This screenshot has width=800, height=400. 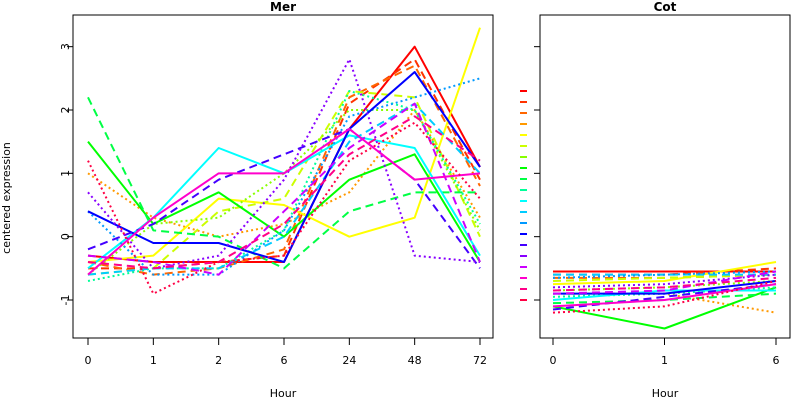 I want to click on mer-y-tick-label: 2, so click(x=65, y=110).